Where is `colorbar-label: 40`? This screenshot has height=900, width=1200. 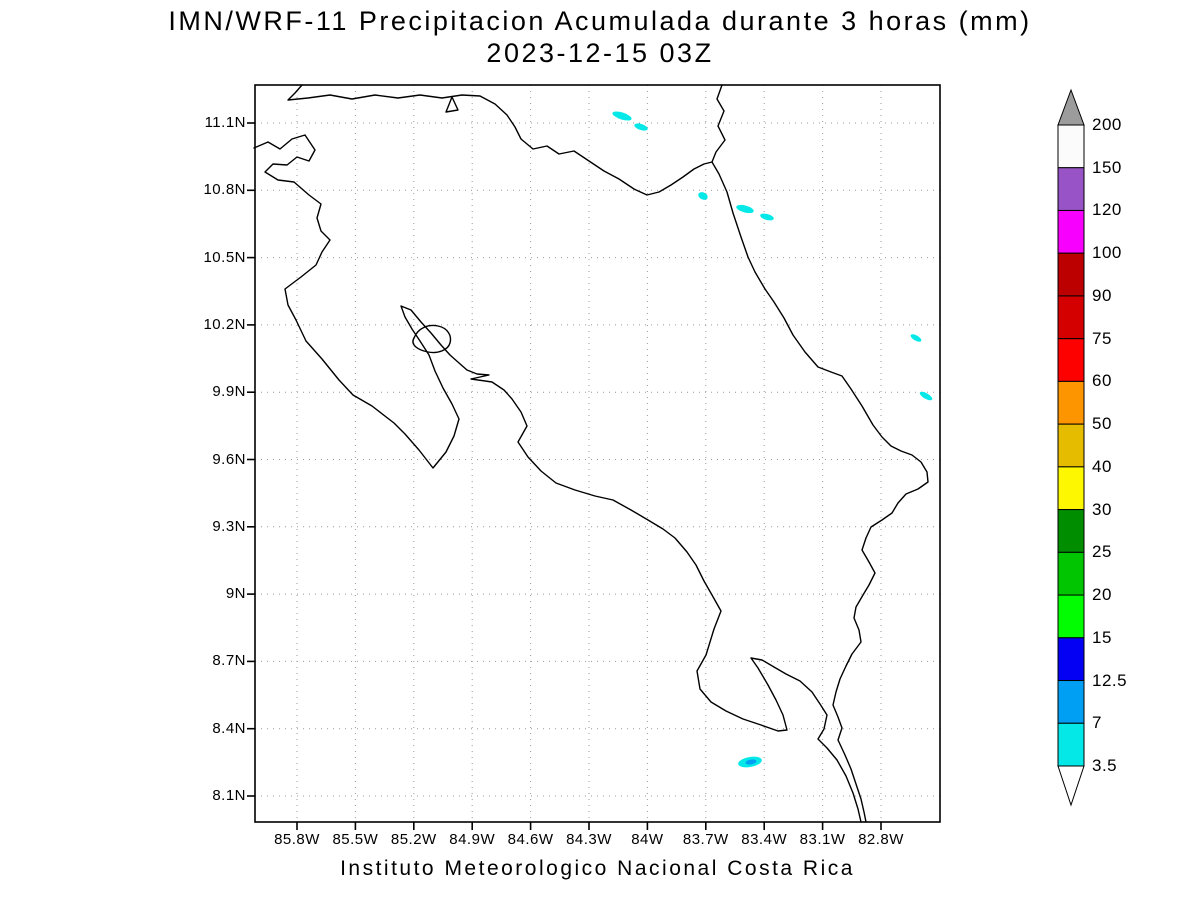
colorbar-label: 40 is located at coordinates (1102, 466).